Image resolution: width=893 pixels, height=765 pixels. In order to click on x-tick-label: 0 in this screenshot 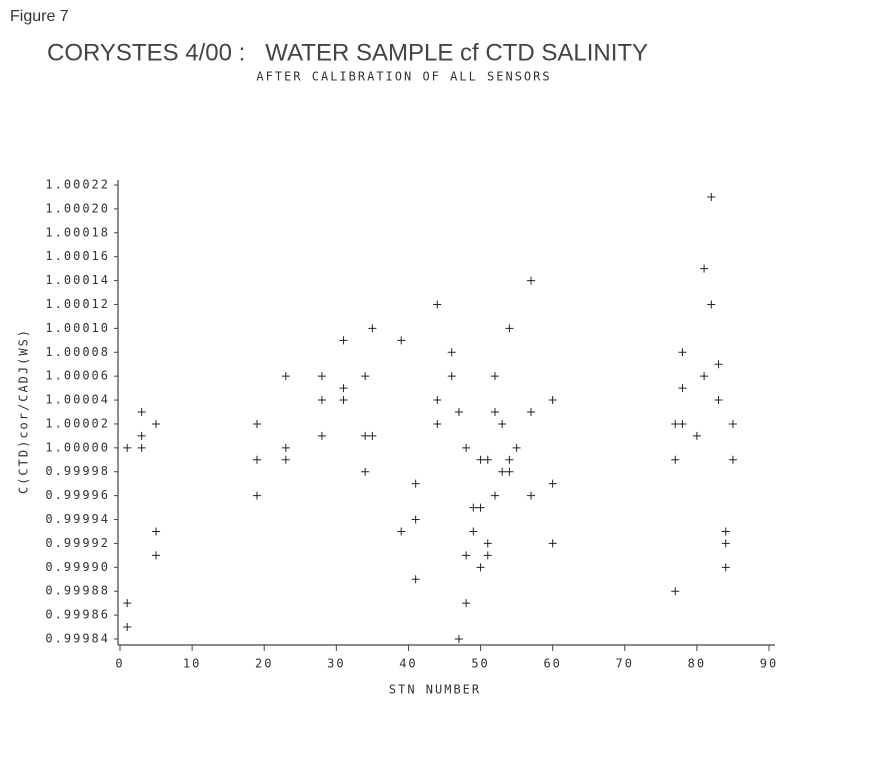, I will do `click(119, 664)`.